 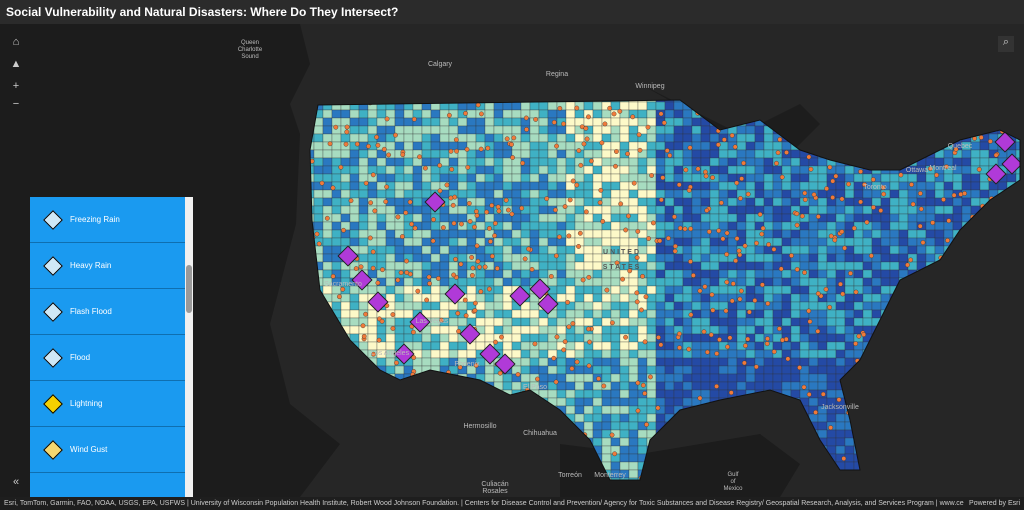 What do you see at coordinates (16, 86) in the screenshot?
I see `zoom-in-button: +` at bounding box center [16, 86].